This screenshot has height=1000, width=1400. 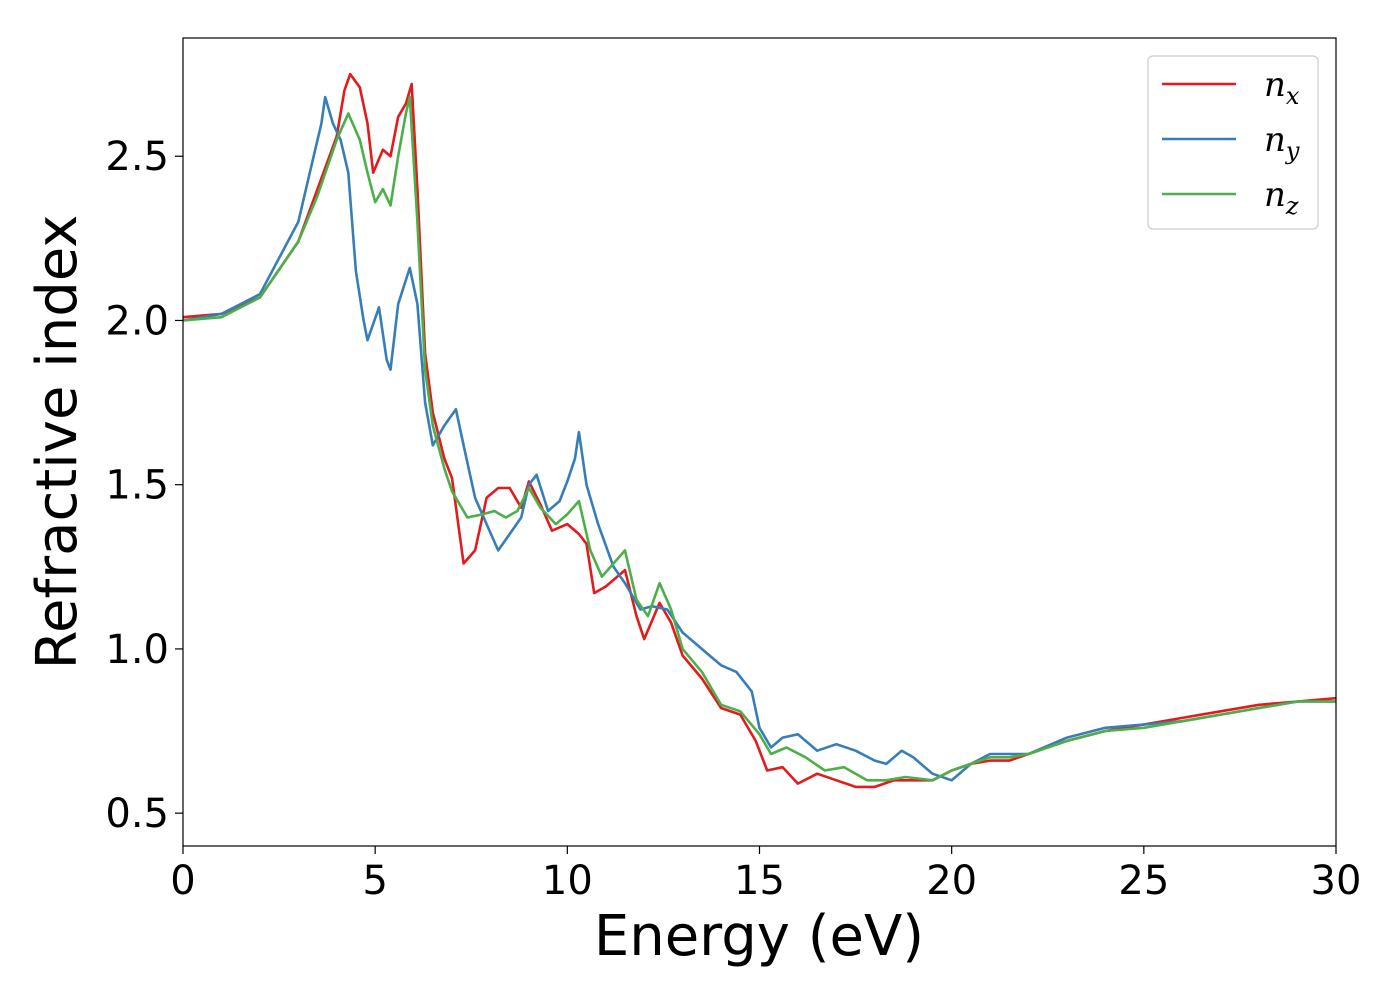 I want to click on x-tick-label: 10, so click(x=567, y=881).